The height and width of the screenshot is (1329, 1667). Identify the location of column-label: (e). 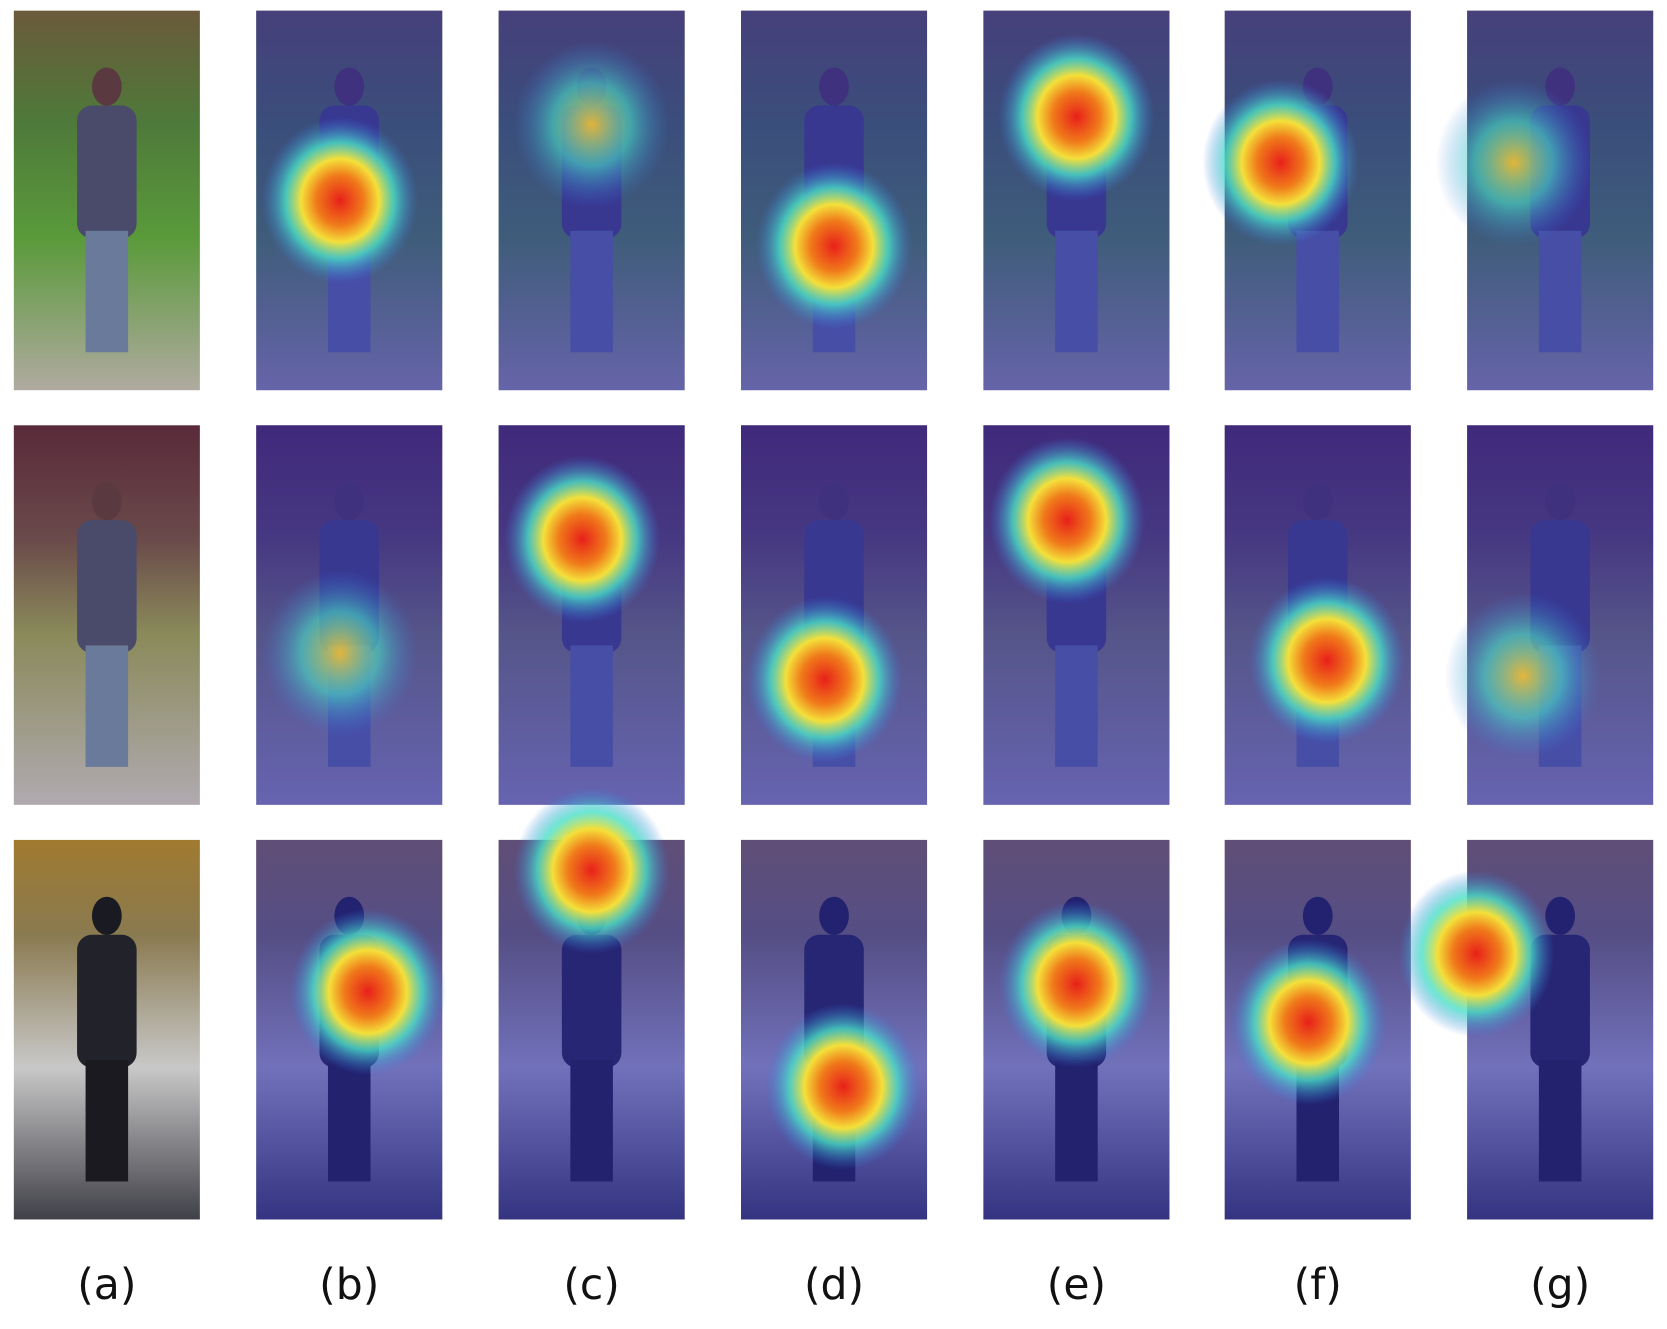
(1076, 1285).